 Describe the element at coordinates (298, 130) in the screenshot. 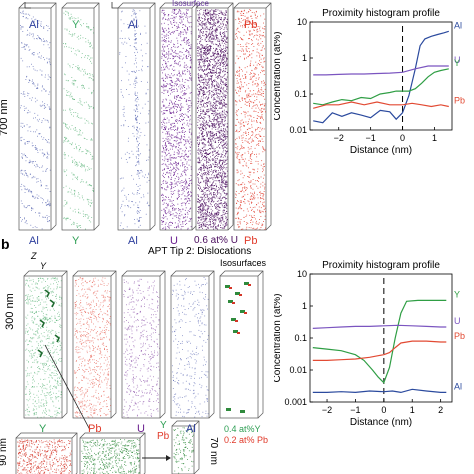

I see `a-ytick-label: 0.01` at that location.